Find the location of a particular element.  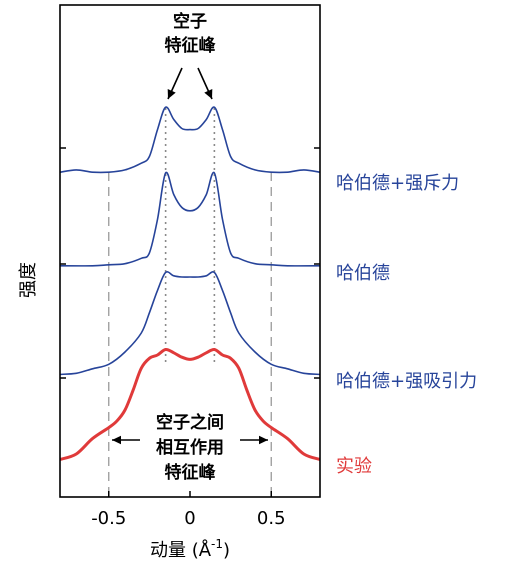

bottom-annotation: 空子之间 相互作用 特征峰 is located at coordinates (190, 447).